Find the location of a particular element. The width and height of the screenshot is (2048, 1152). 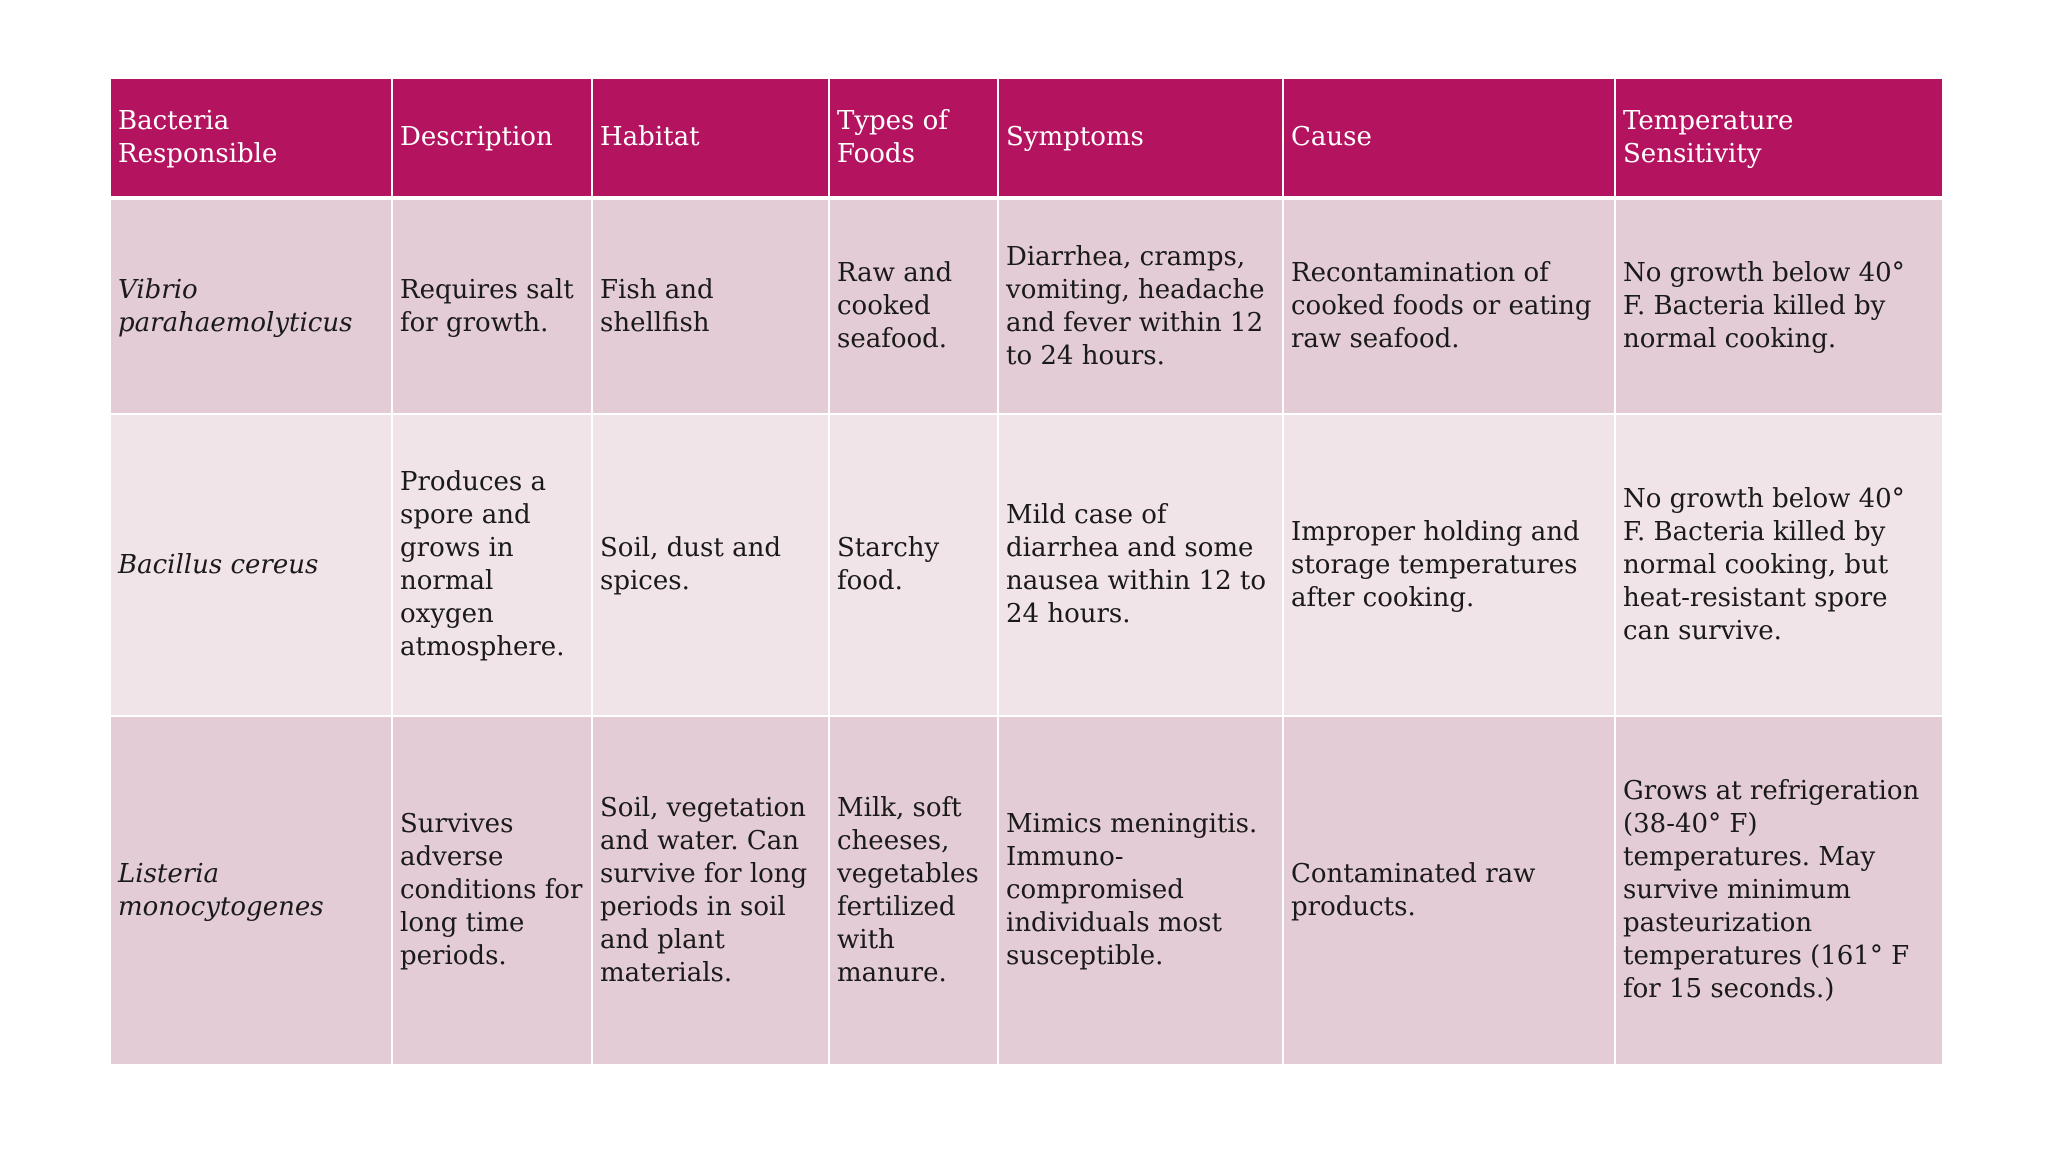

header-cause: Cause is located at coordinates (1449, 138).